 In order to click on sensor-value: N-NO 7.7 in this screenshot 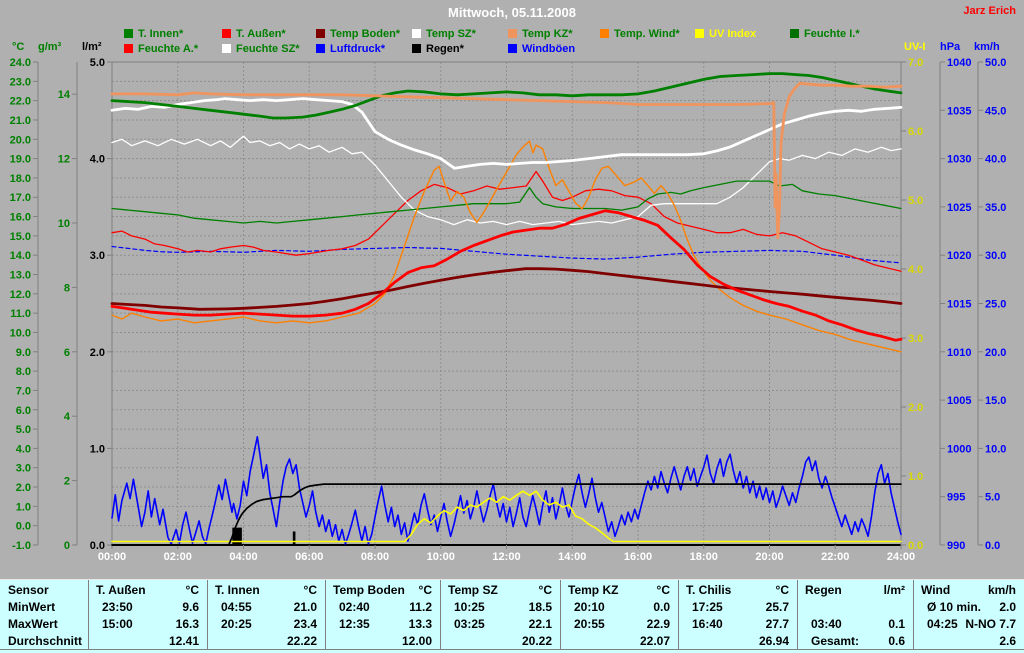, I will do `click(990, 624)`.